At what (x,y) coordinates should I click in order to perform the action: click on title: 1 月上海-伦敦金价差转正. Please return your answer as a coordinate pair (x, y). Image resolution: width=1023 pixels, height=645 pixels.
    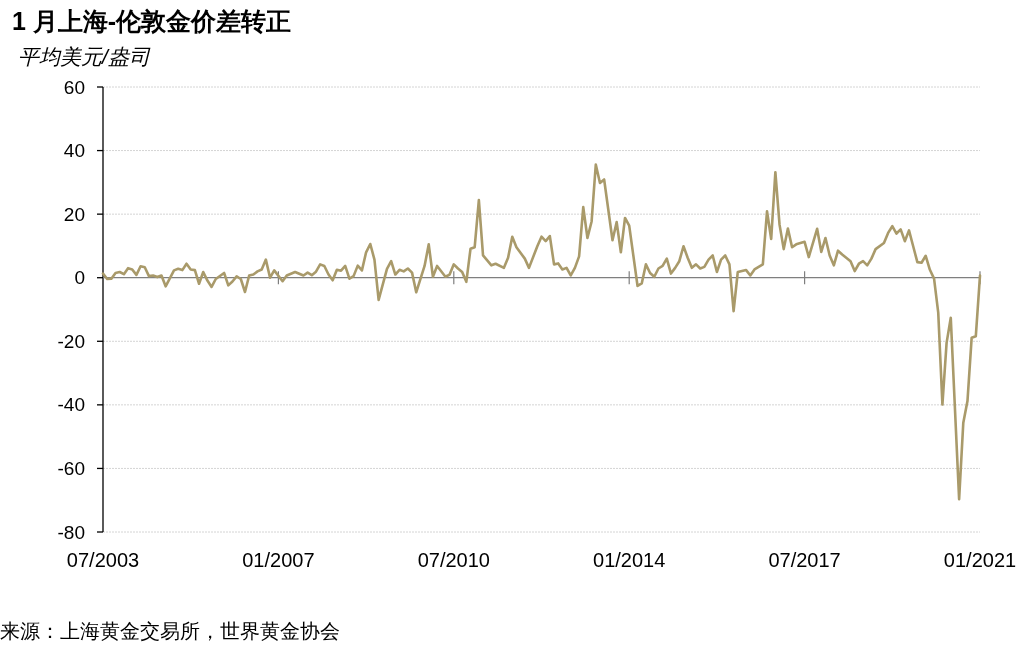
    Looking at the image, I should click on (152, 21).